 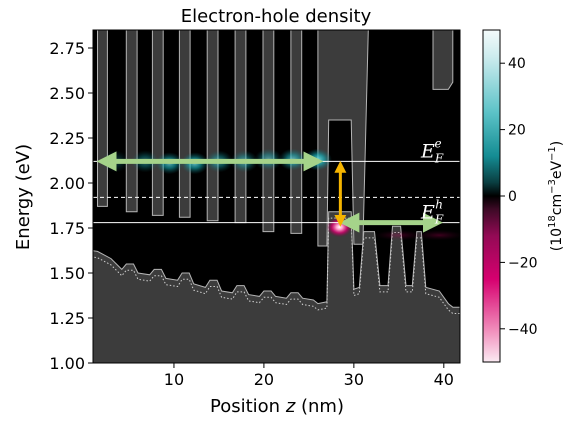 I want to click on y-tick-label: 1.00, so click(x=67, y=363).